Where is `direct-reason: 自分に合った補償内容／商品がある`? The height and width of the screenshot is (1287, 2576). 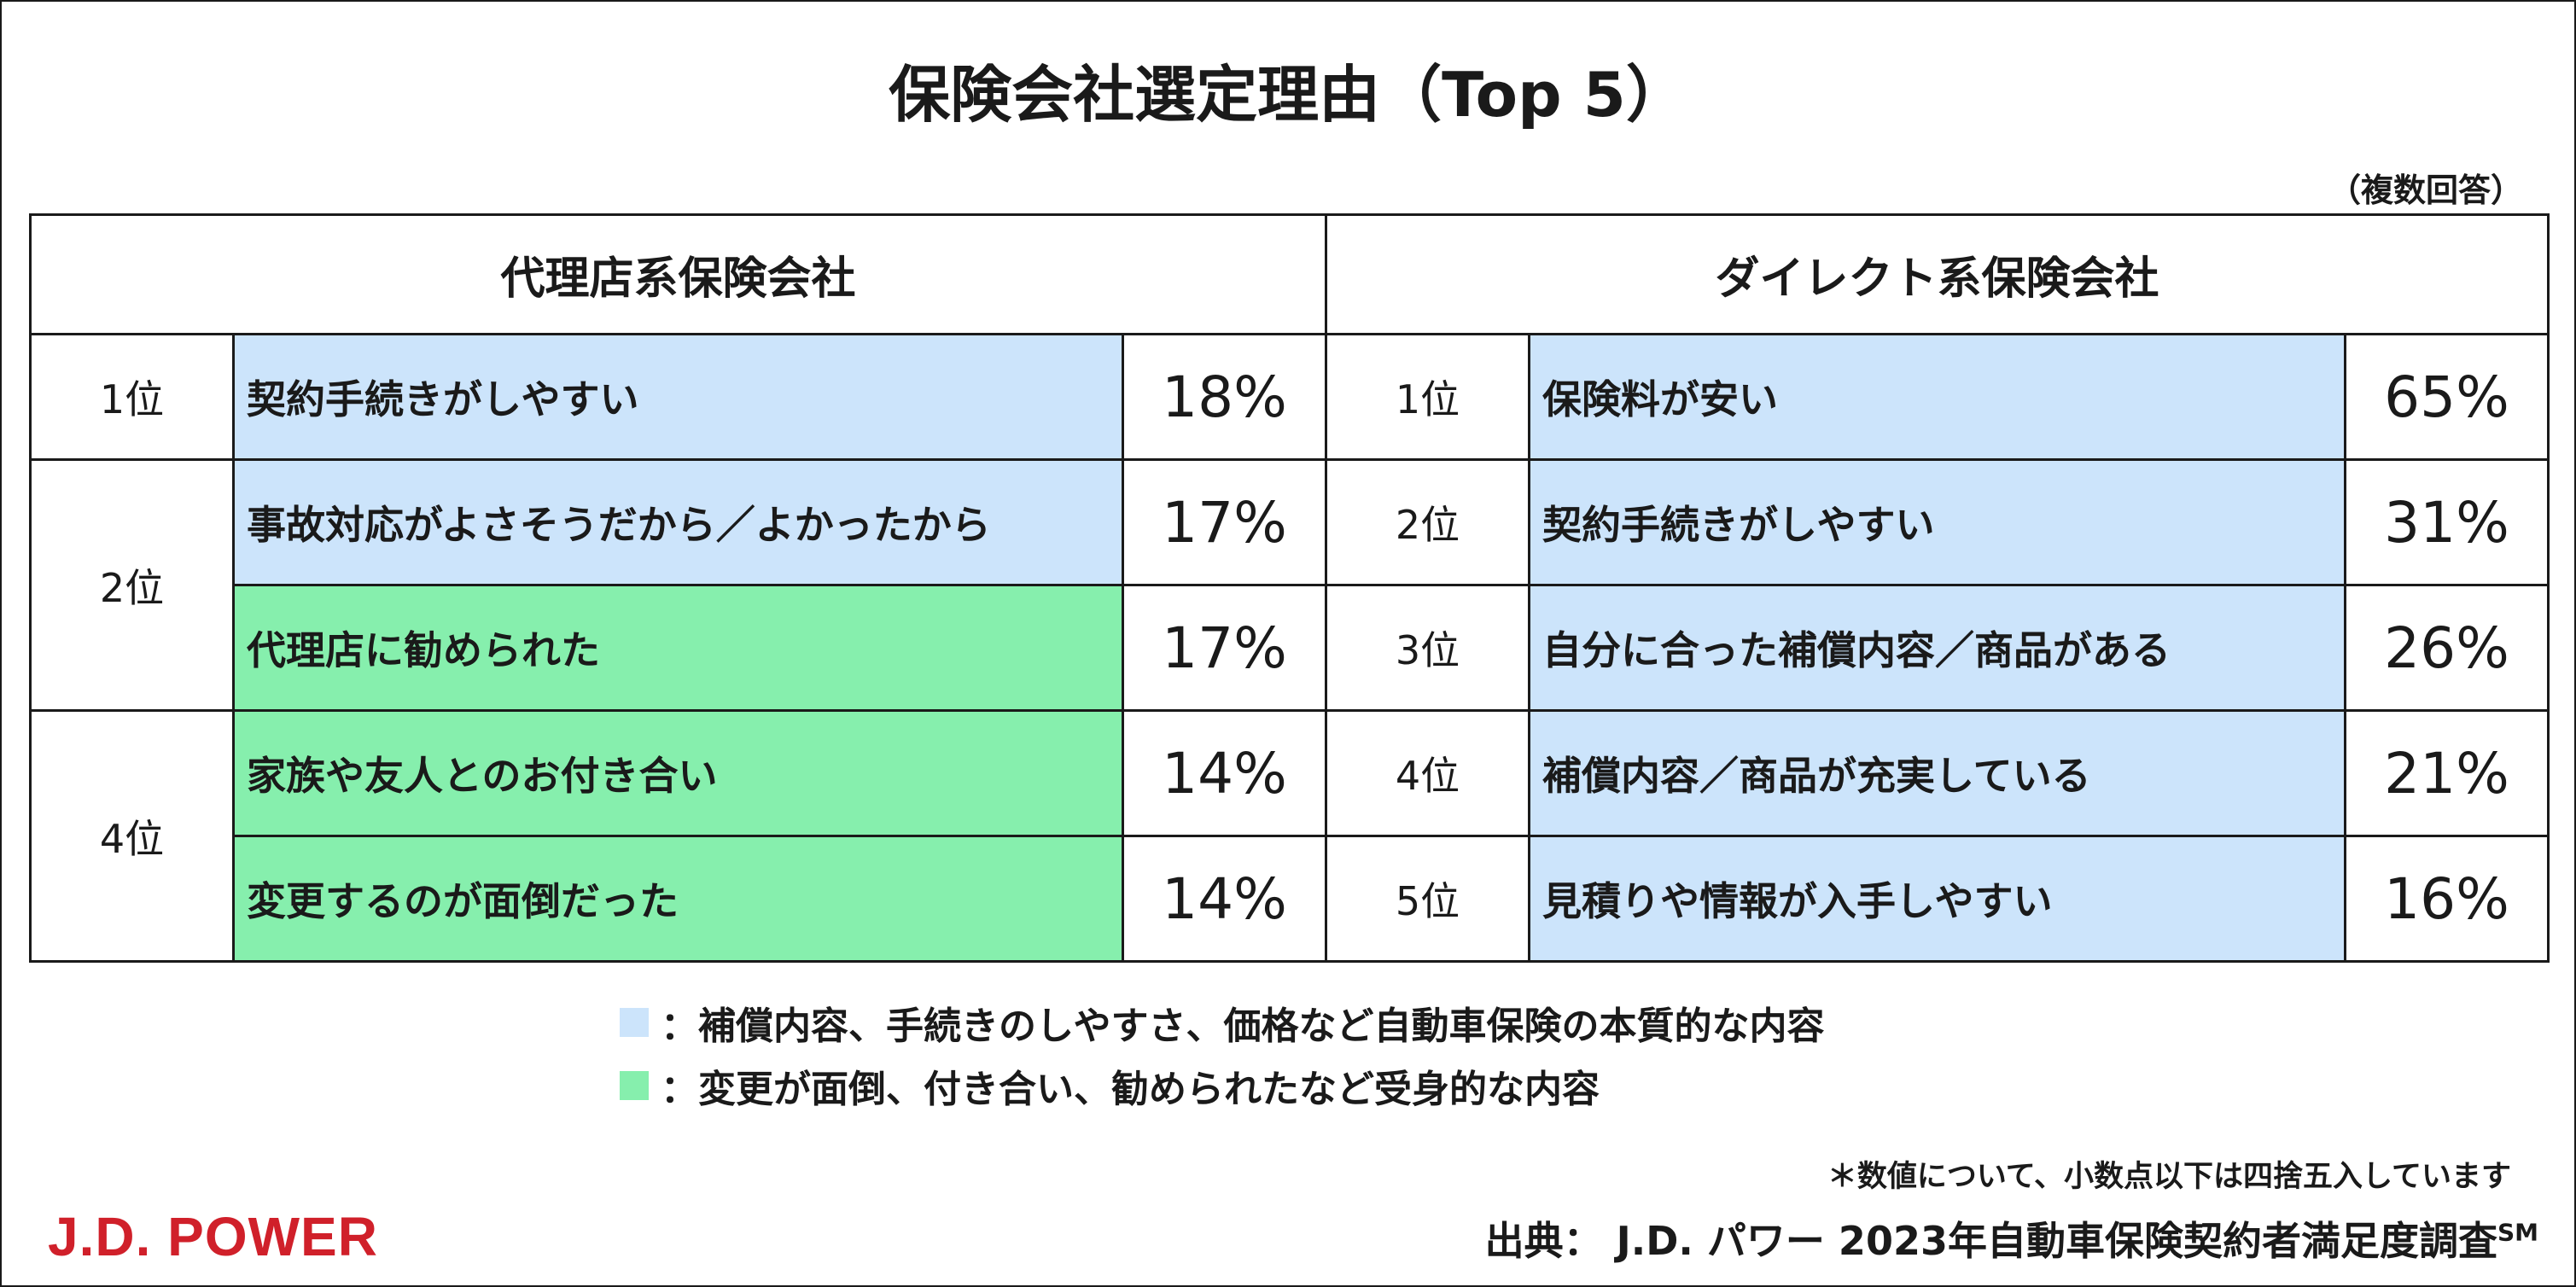 direct-reason: 自分に合った補償内容／商品がある is located at coordinates (1937, 648).